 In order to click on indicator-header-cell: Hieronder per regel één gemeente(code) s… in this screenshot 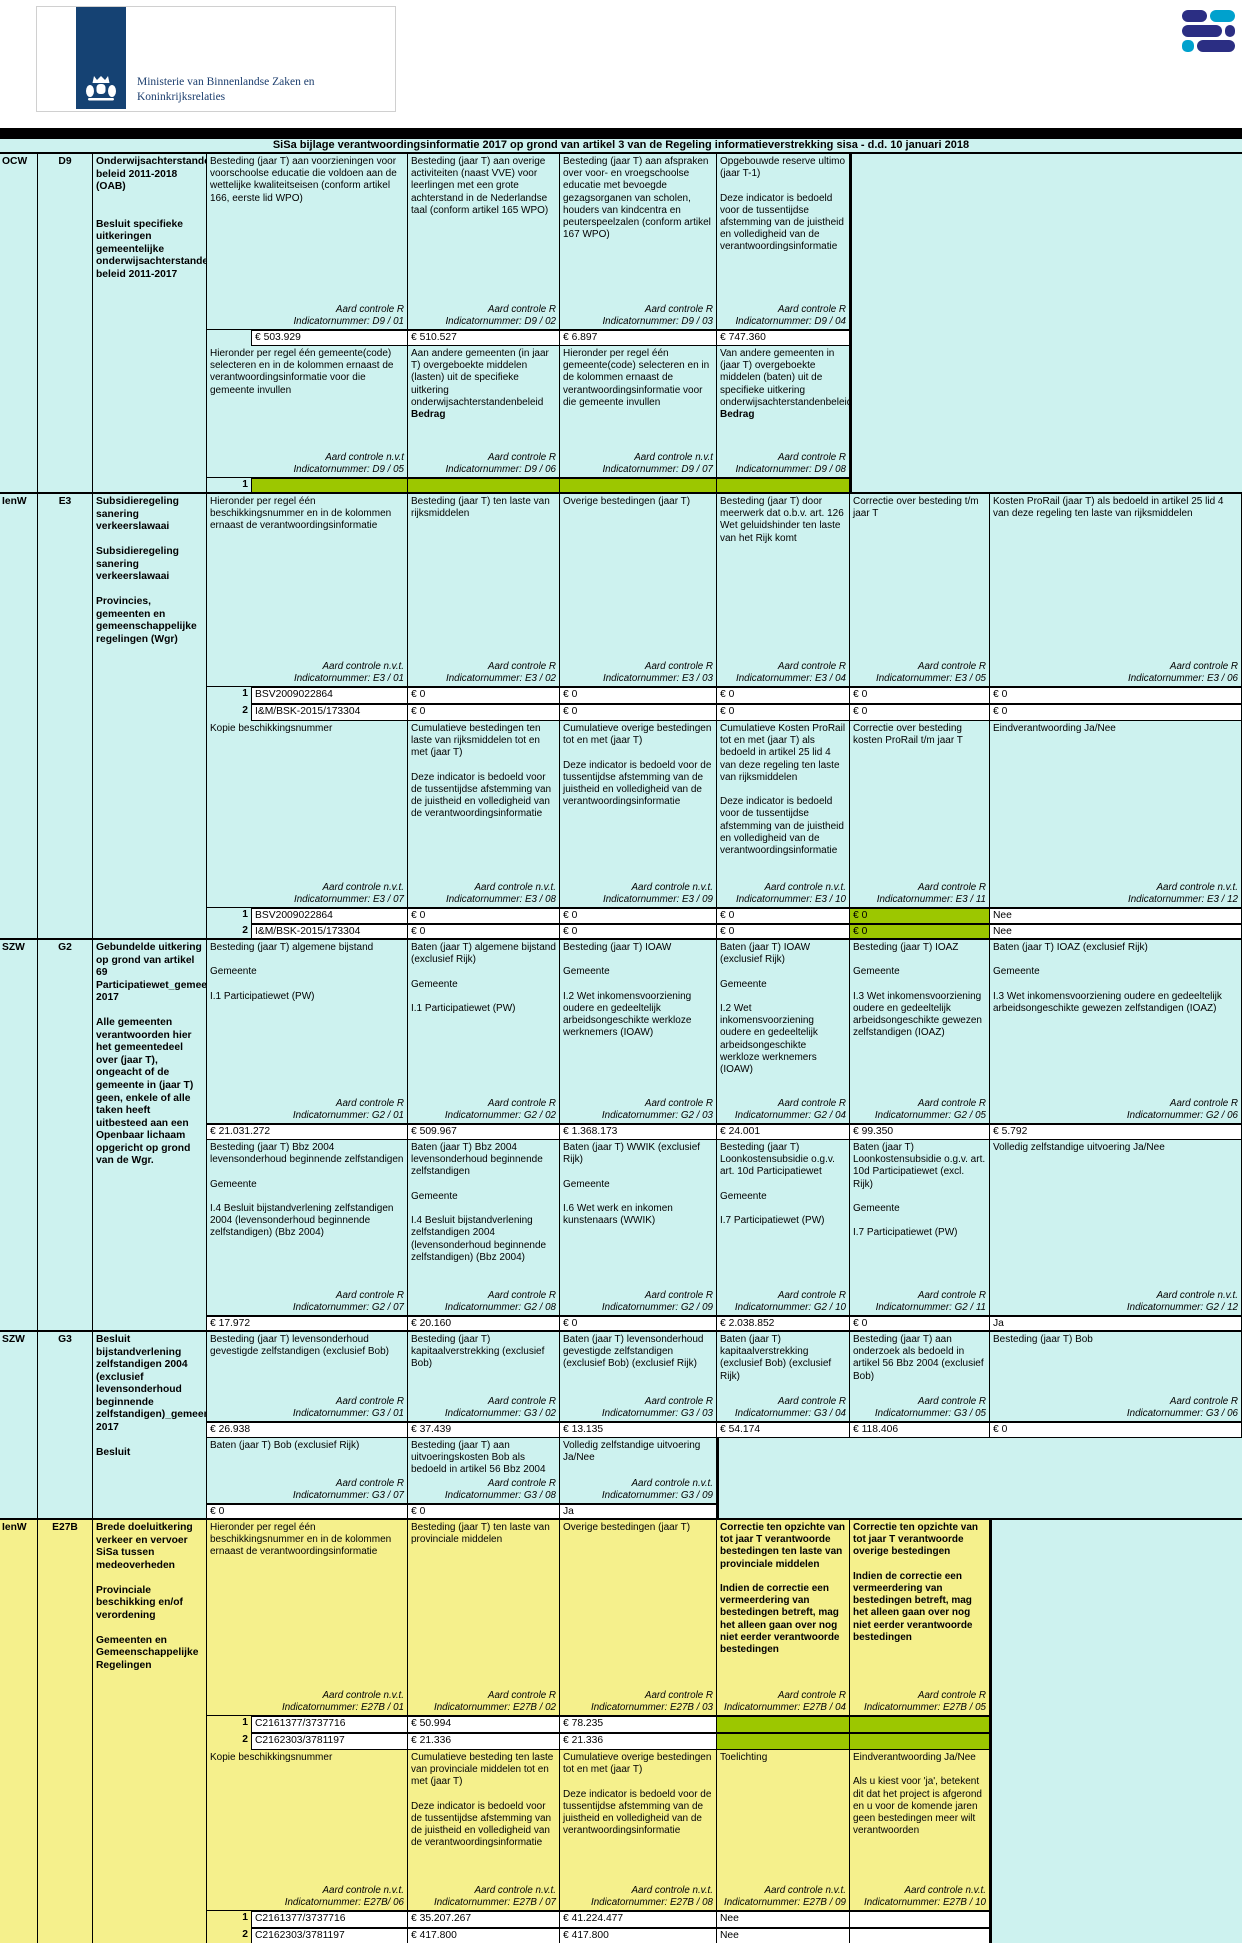, I will do `click(638, 412)`.